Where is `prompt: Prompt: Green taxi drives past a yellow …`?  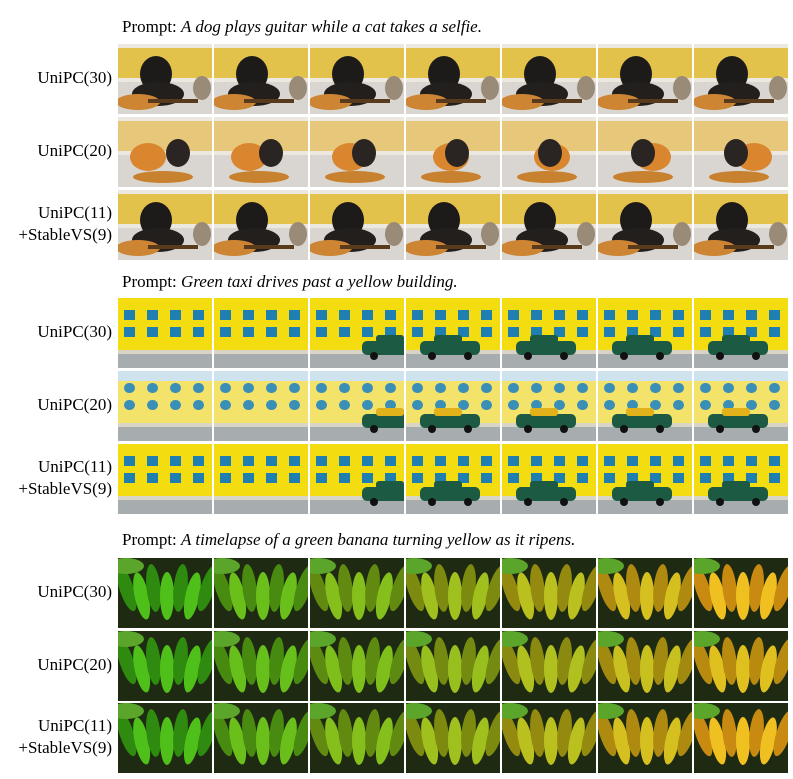
prompt: Prompt: Green taxi drives past a yellow … is located at coordinates (290, 281).